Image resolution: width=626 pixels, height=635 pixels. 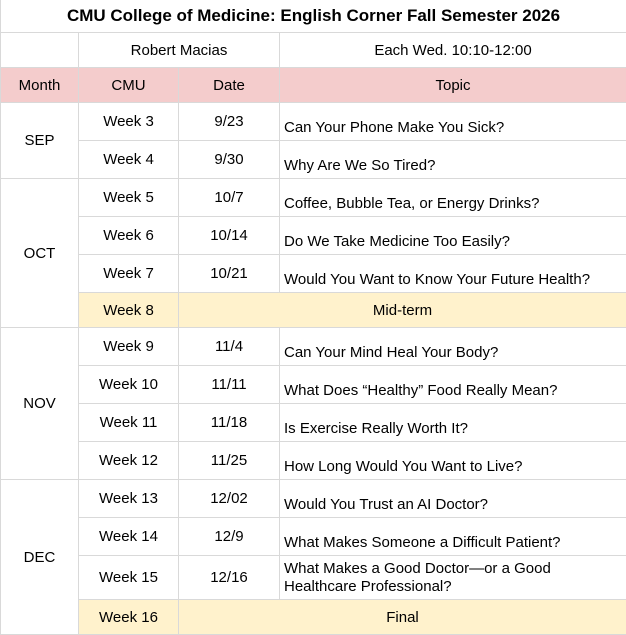 What do you see at coordinates (129, 499) in the screenshot?
I see `week: Week 13` at bounding box center [129, 499].